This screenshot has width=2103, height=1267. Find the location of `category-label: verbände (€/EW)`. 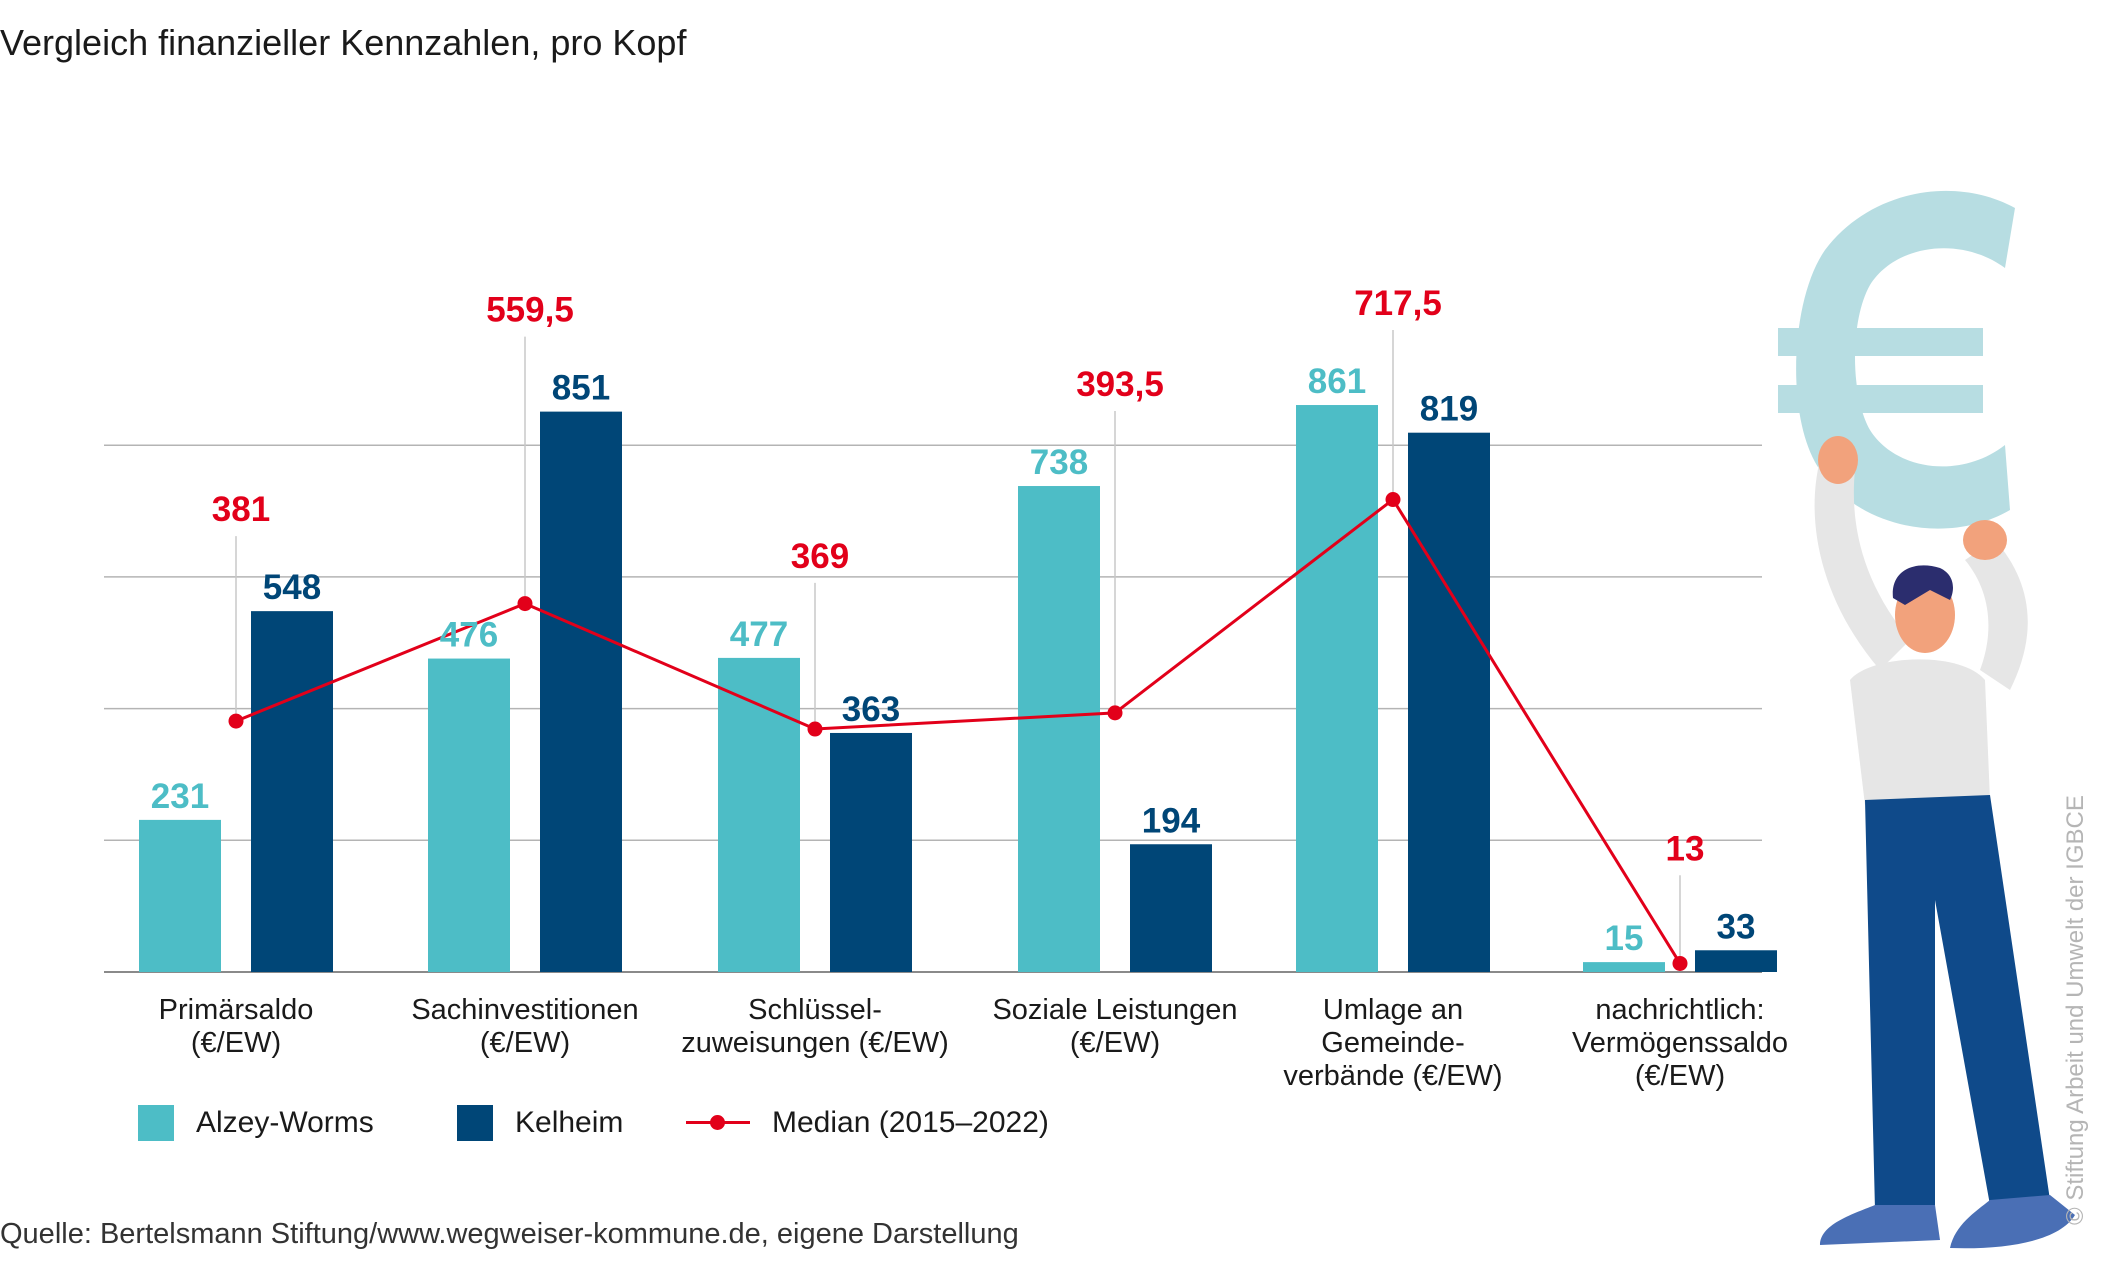

category-label: verbände (€/EW) is located at coordinates (1392, 1076).